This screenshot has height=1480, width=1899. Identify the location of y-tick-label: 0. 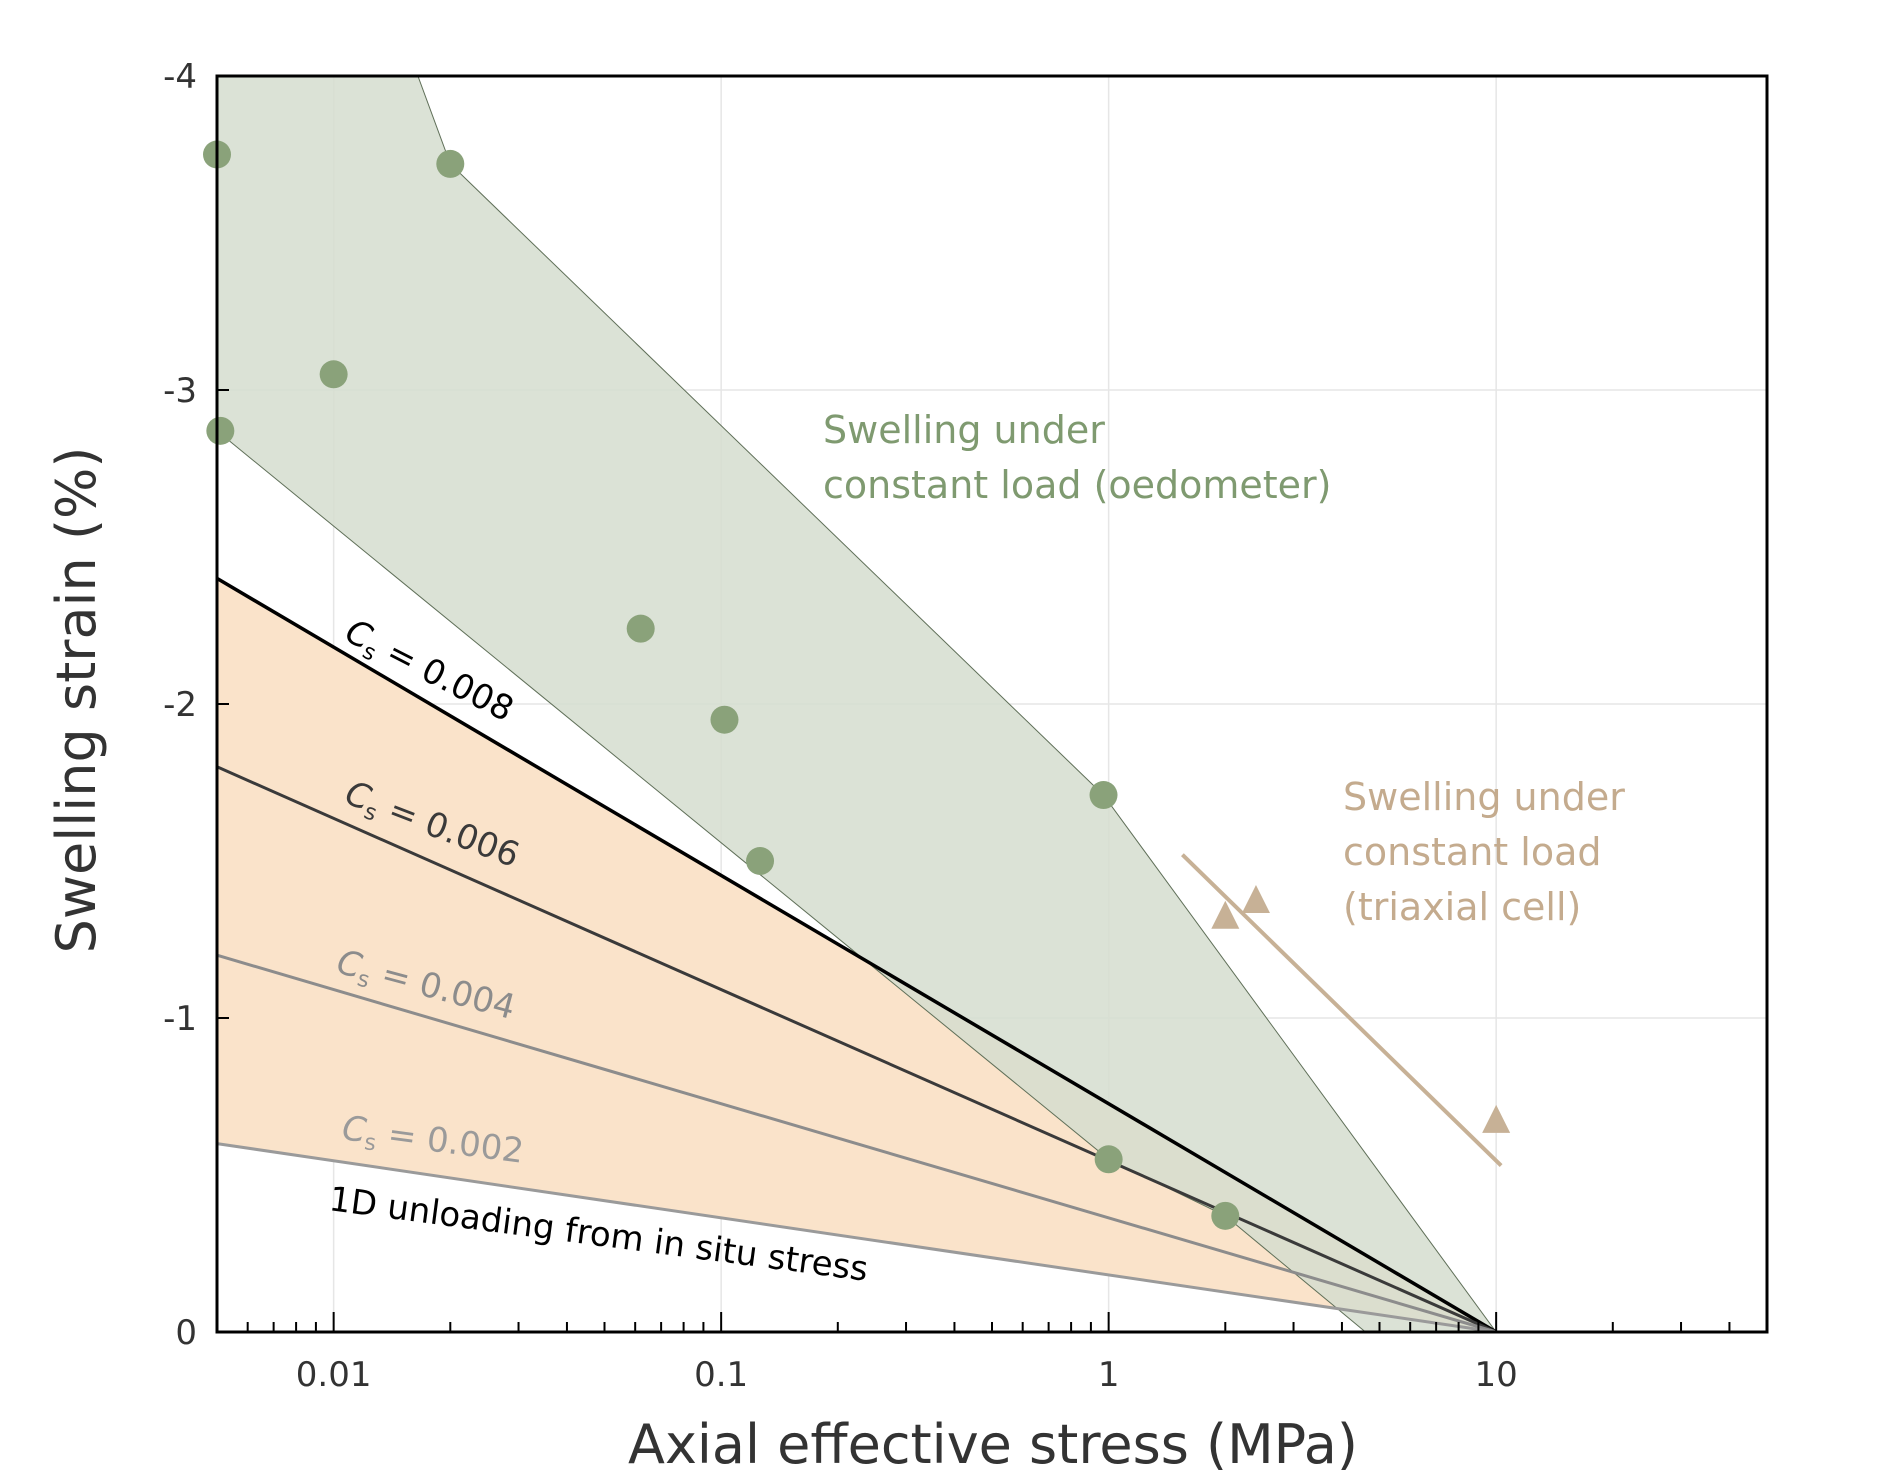
(186, 1333).